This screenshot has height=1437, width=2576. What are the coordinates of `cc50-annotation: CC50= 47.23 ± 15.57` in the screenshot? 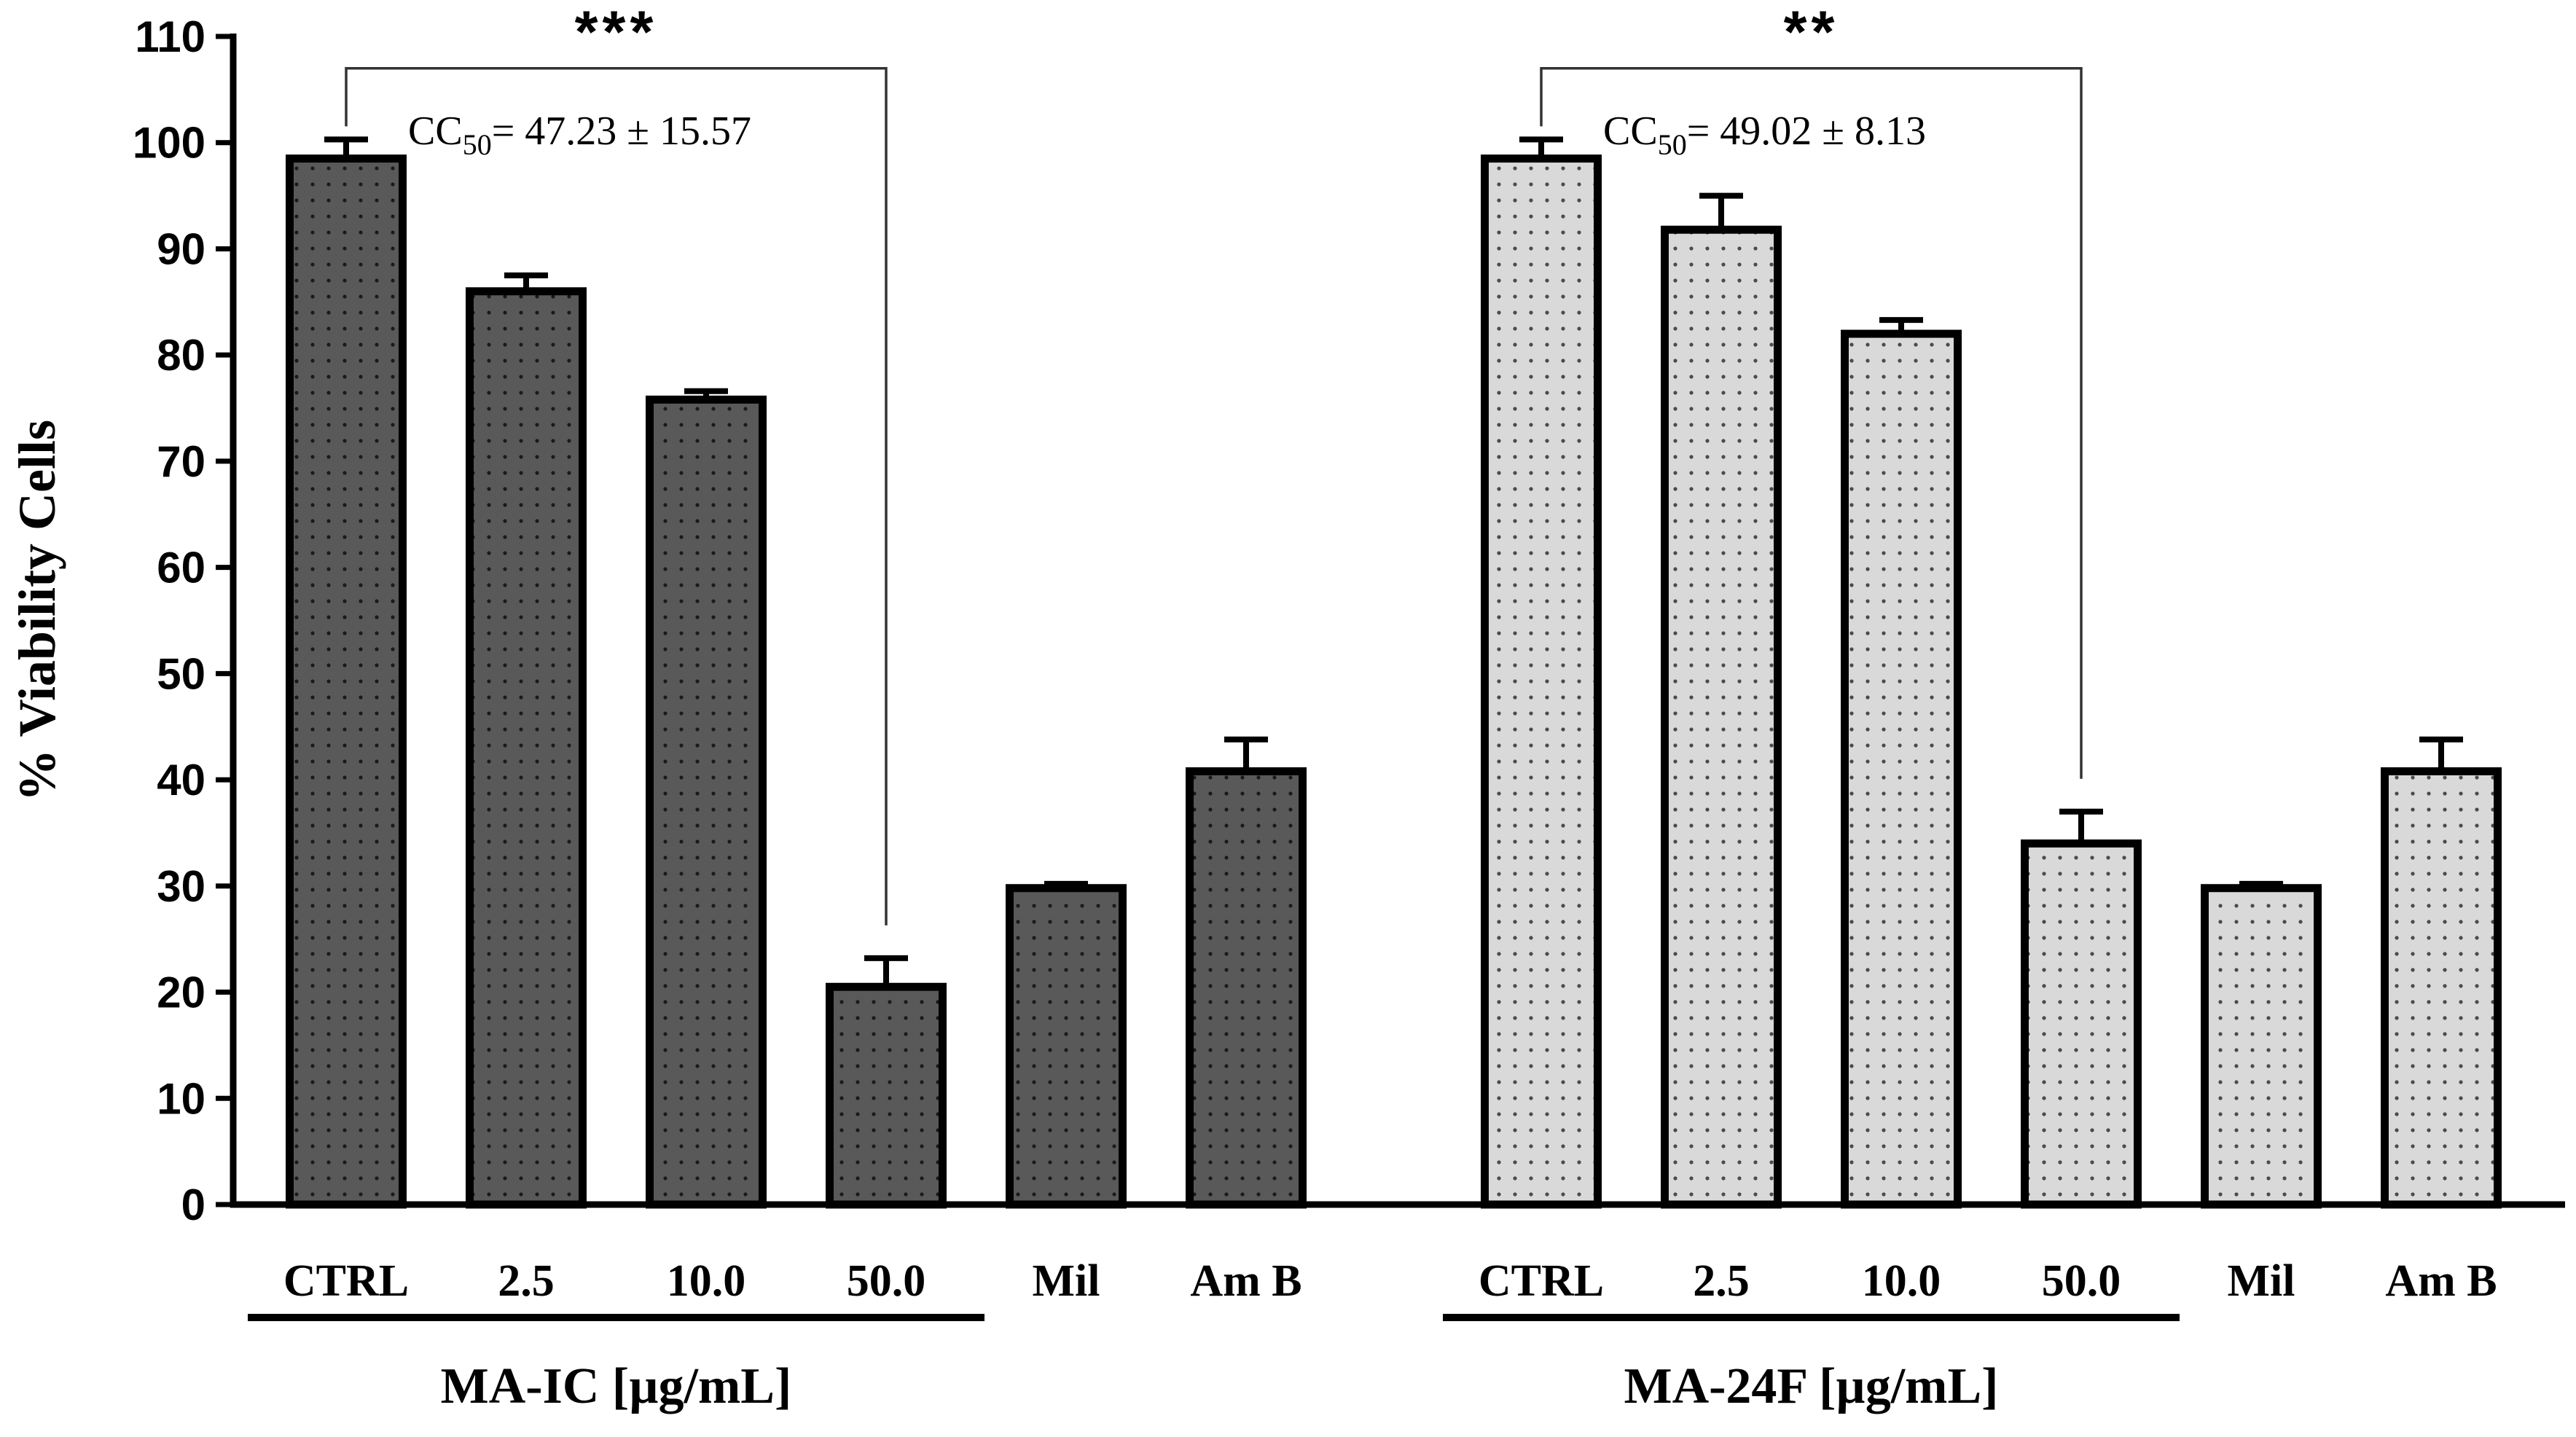 It's located at (579, 135).